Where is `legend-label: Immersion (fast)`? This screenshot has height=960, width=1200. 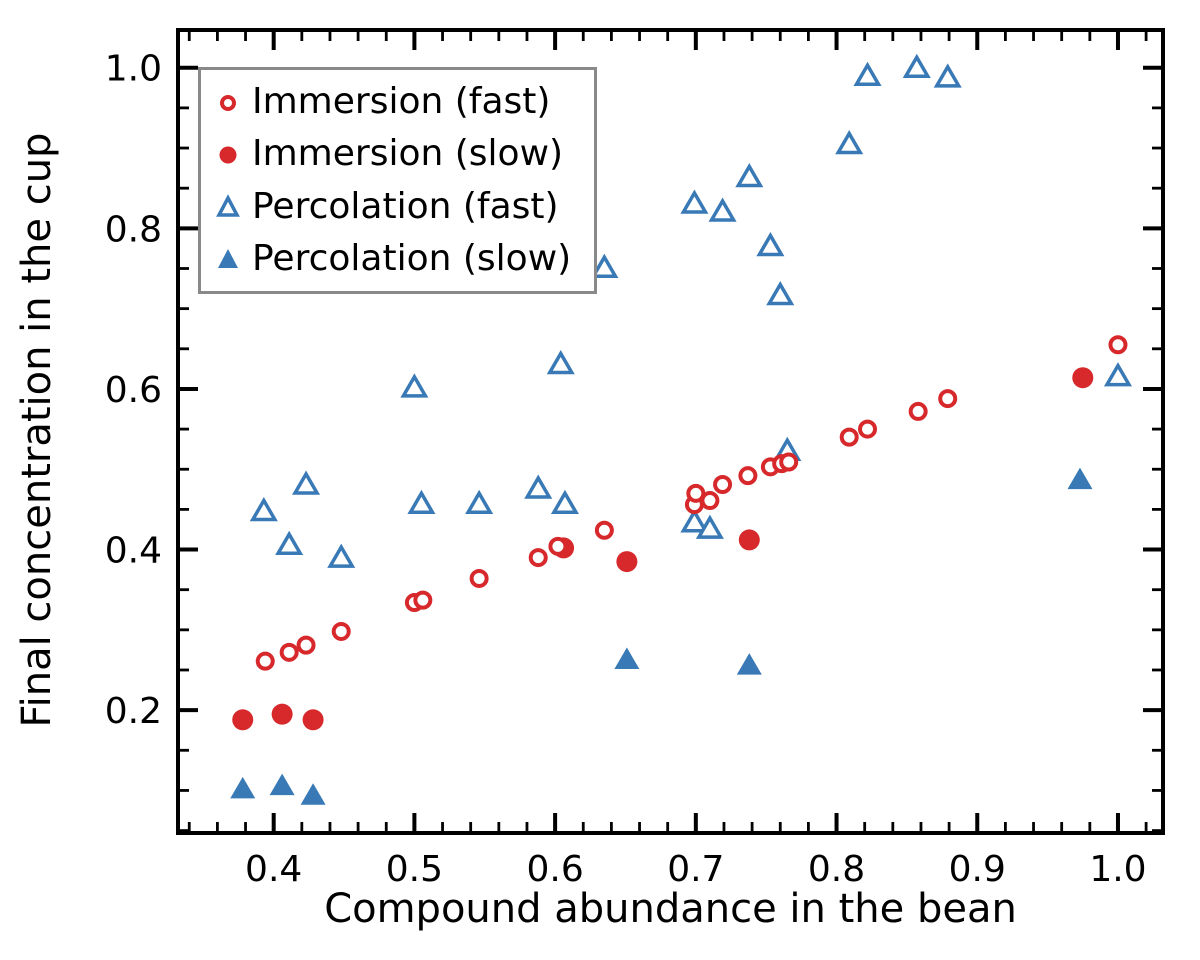 legend-label: Immersion (fast) is located at coordinates (401, 102).